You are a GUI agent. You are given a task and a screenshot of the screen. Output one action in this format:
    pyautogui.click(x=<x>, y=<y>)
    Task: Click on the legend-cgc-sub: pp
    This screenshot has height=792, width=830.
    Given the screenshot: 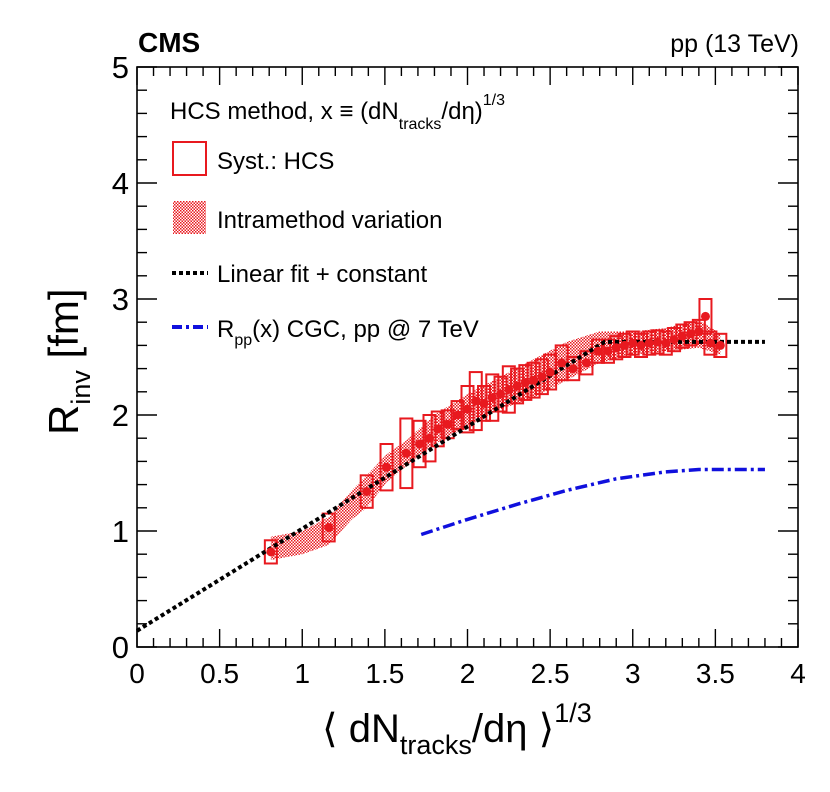 What is the action you would take?
    pyautogui.click(x=243, y=340)
    